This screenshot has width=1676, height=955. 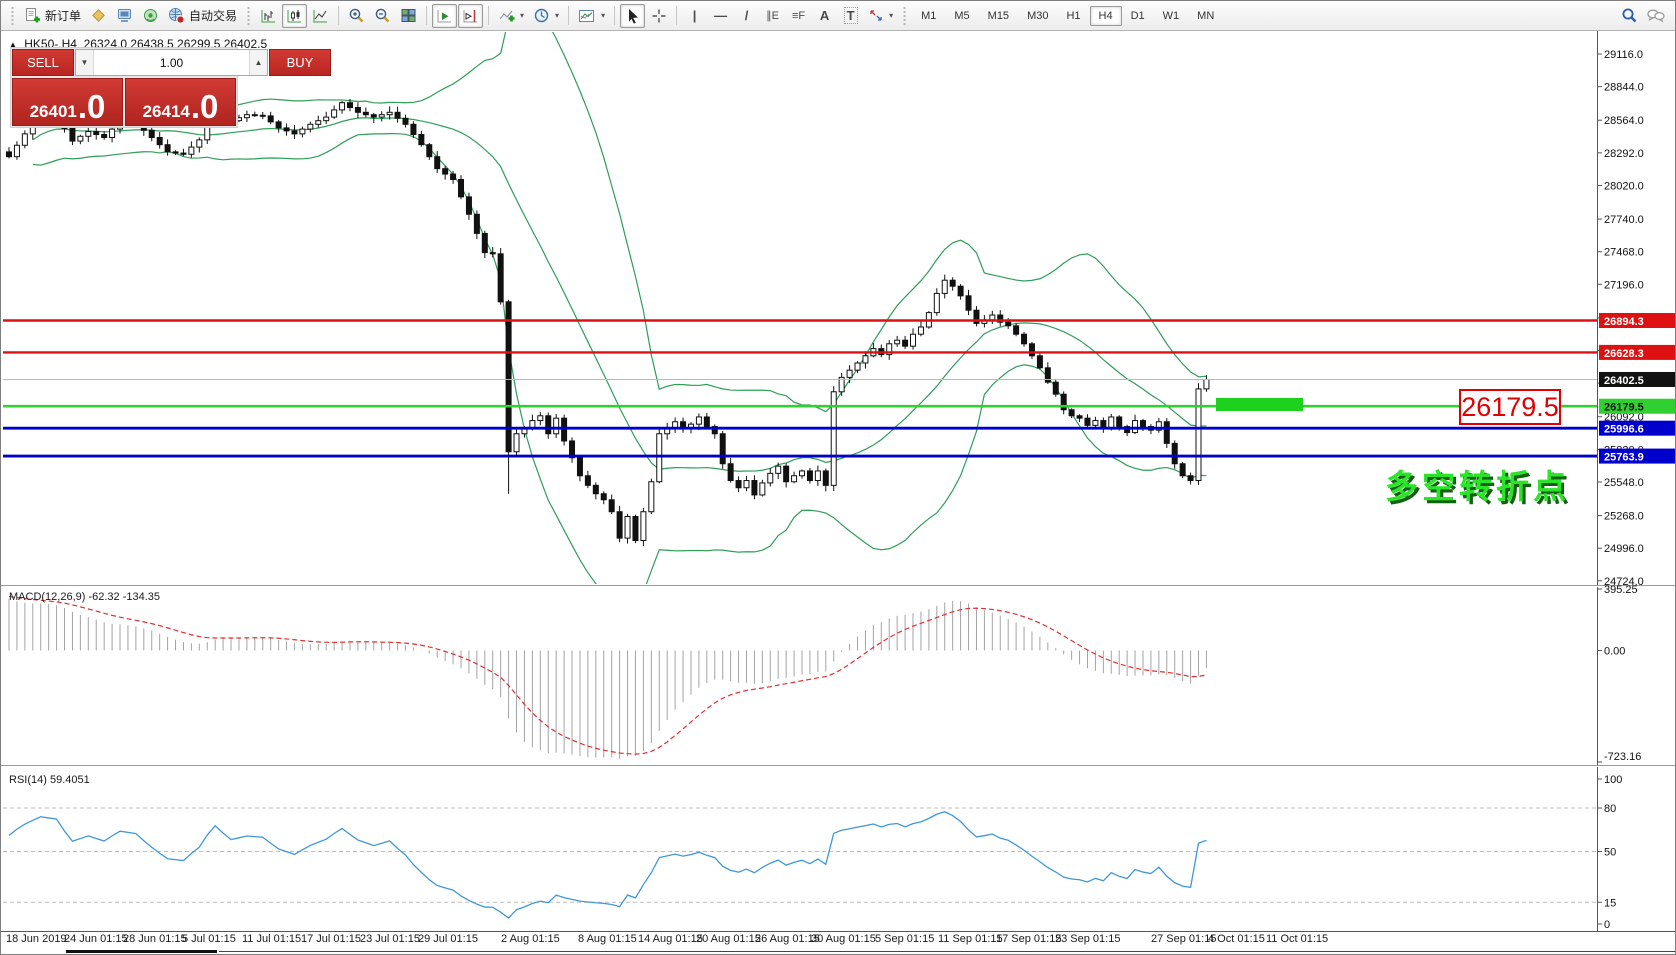 I want to click on timeframe-m5: M5, so click(x=962, y=15).